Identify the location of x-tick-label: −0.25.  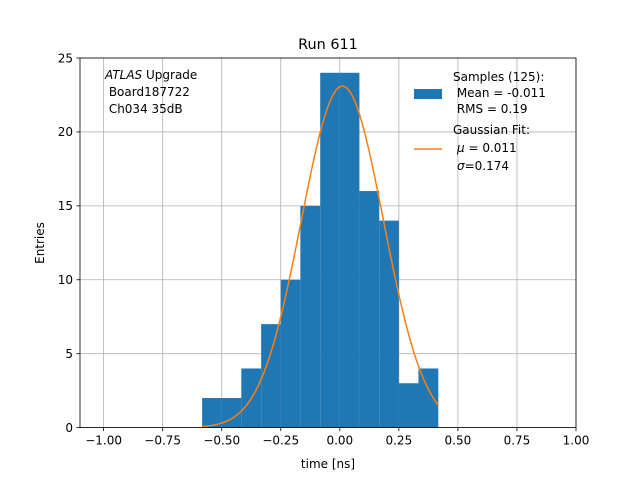
(280, 441).